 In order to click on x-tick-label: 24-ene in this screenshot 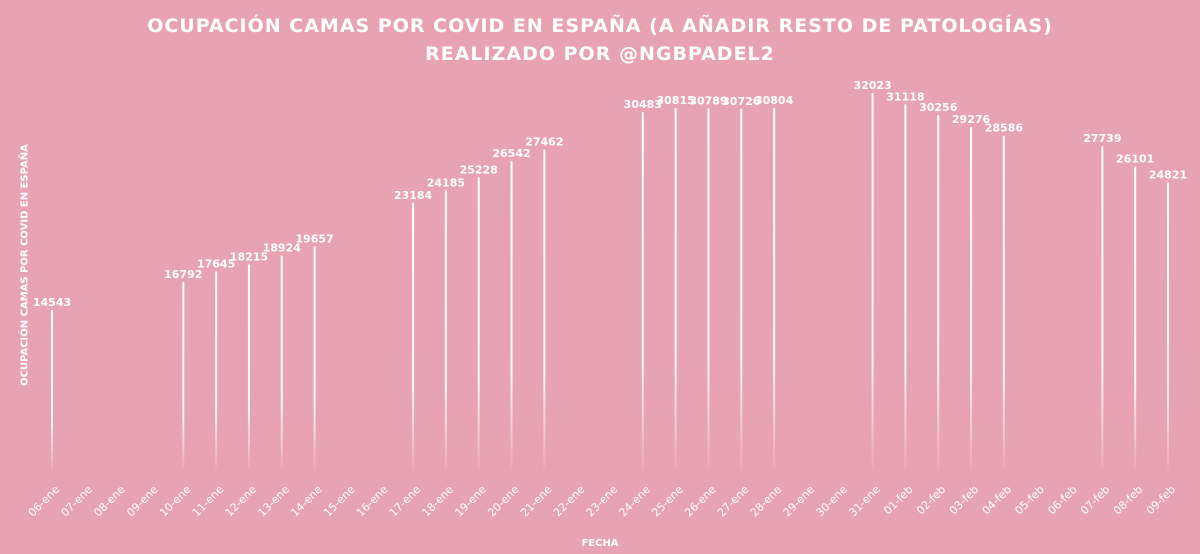, I will do `click(635, 501)`.